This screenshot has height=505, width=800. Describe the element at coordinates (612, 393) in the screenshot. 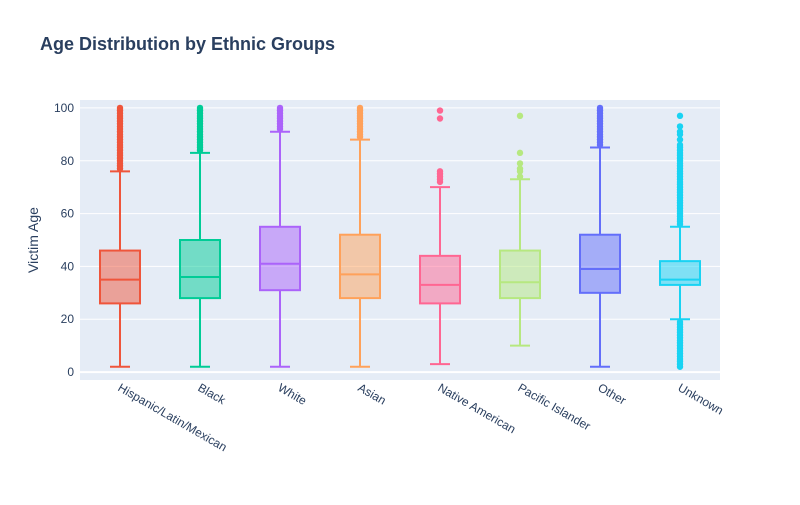

I see `x-tick-label: Other` at that location.